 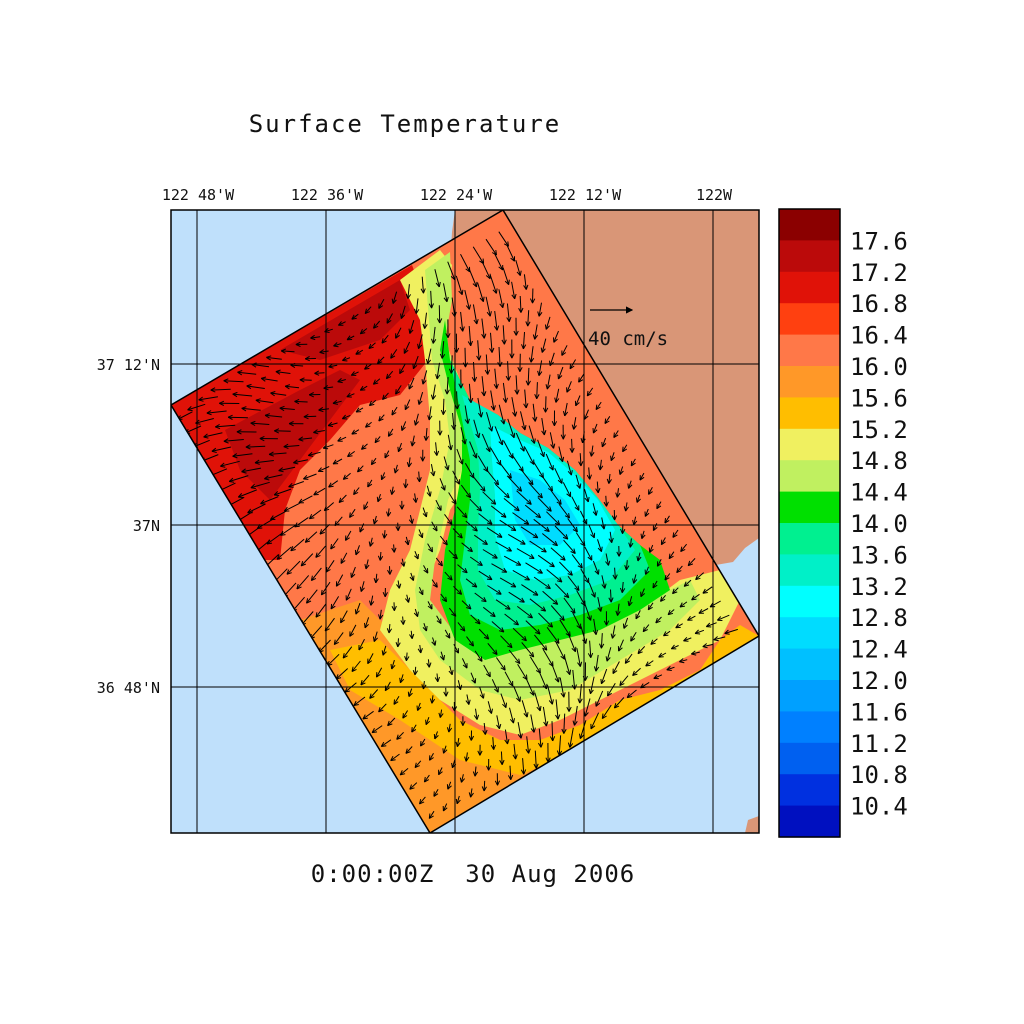 What do you see at coordinates (809, 319) in the screenshot?
I see `colorbar-swatch` at bounding box center [809, 319].